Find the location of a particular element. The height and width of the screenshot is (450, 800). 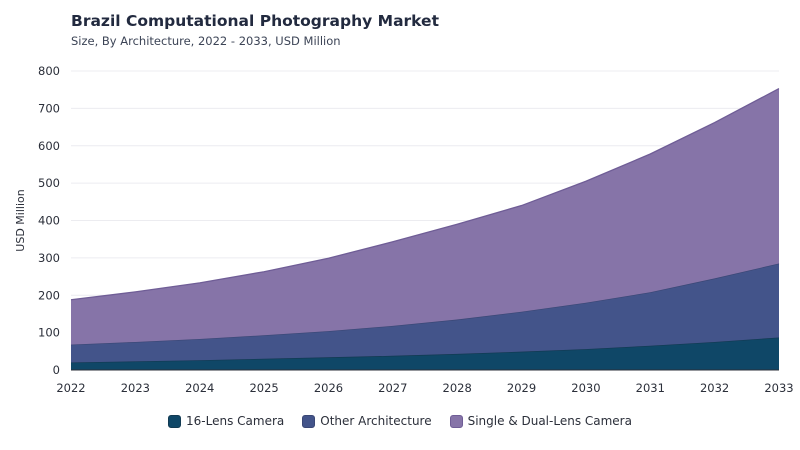

x-tick-label: 2029 is located at coordinates (521, 388).